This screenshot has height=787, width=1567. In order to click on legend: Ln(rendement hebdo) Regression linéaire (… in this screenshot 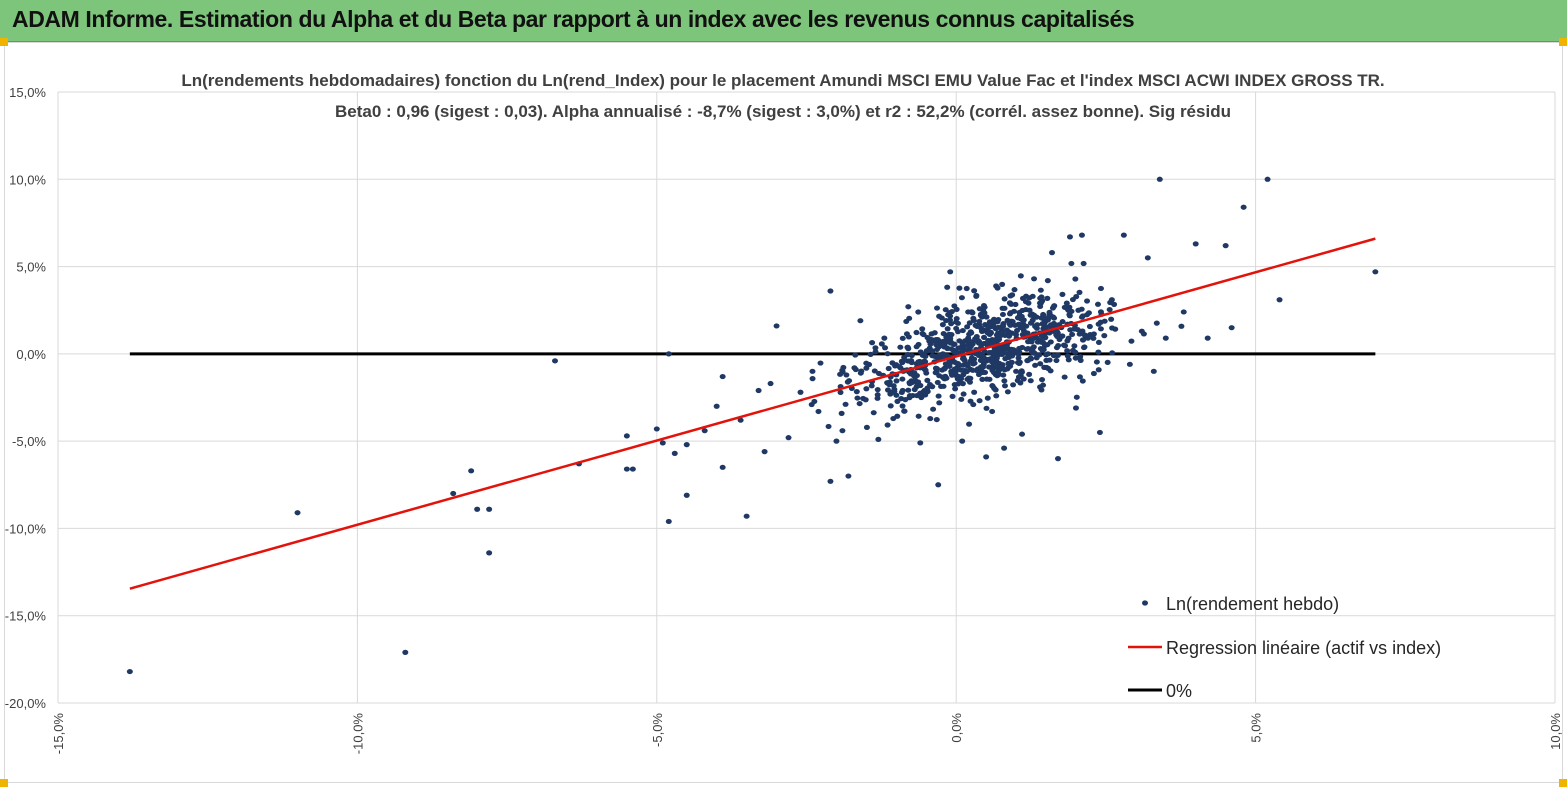, I will do `click(1284, 647)`.